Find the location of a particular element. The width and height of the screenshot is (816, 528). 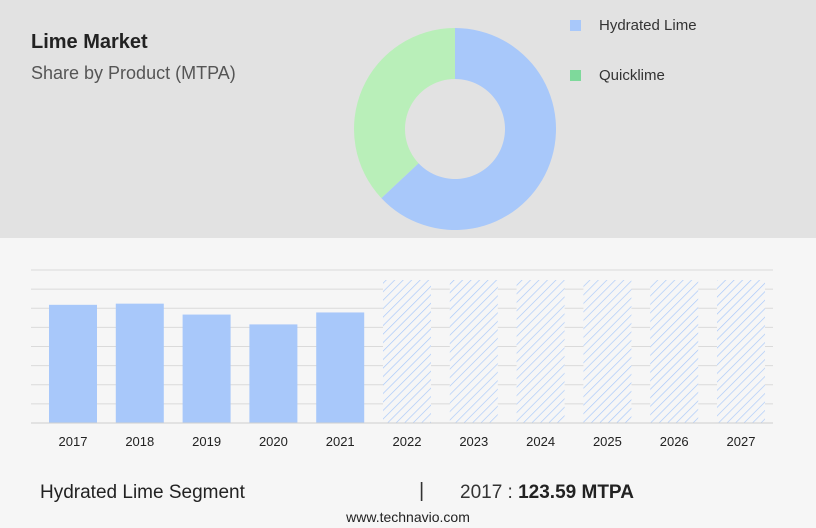

forecast-bar-2023 is located at coordinates (473, 351).